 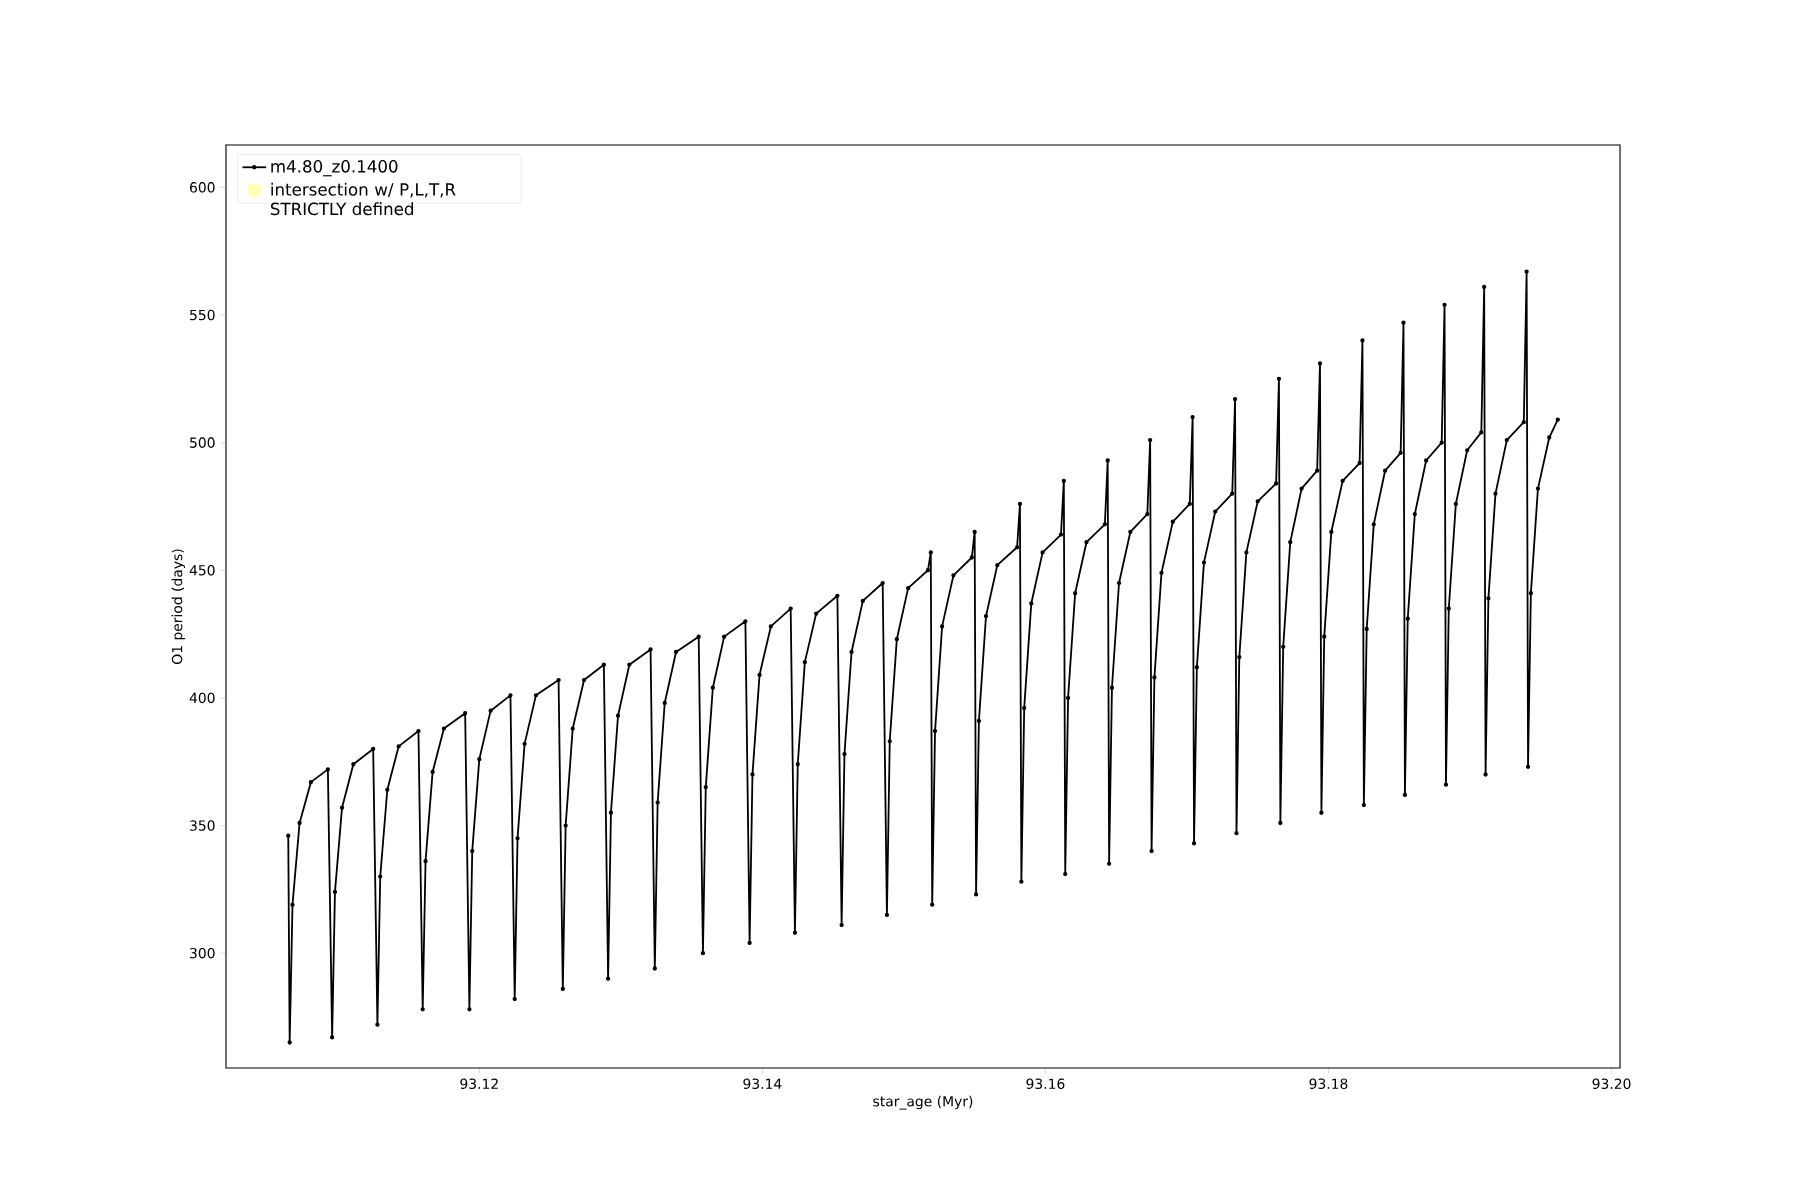 I want to click on y-tick-label: 300, so click(x=202, y=953).